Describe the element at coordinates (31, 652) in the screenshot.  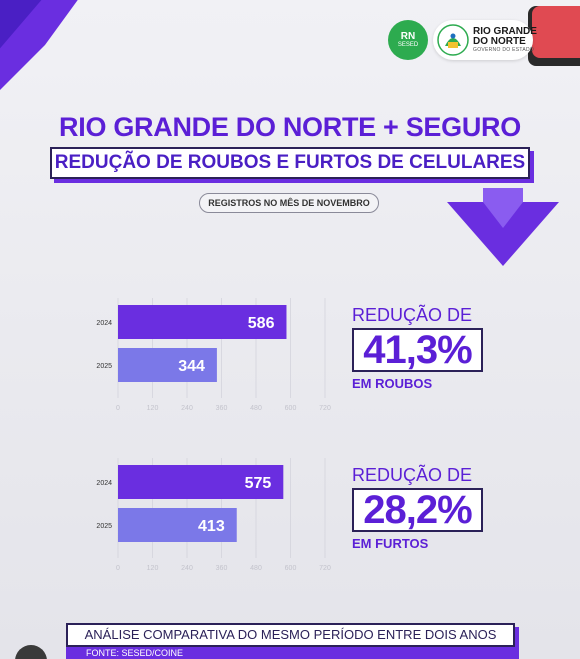
I see `corner-avatar` at that location.